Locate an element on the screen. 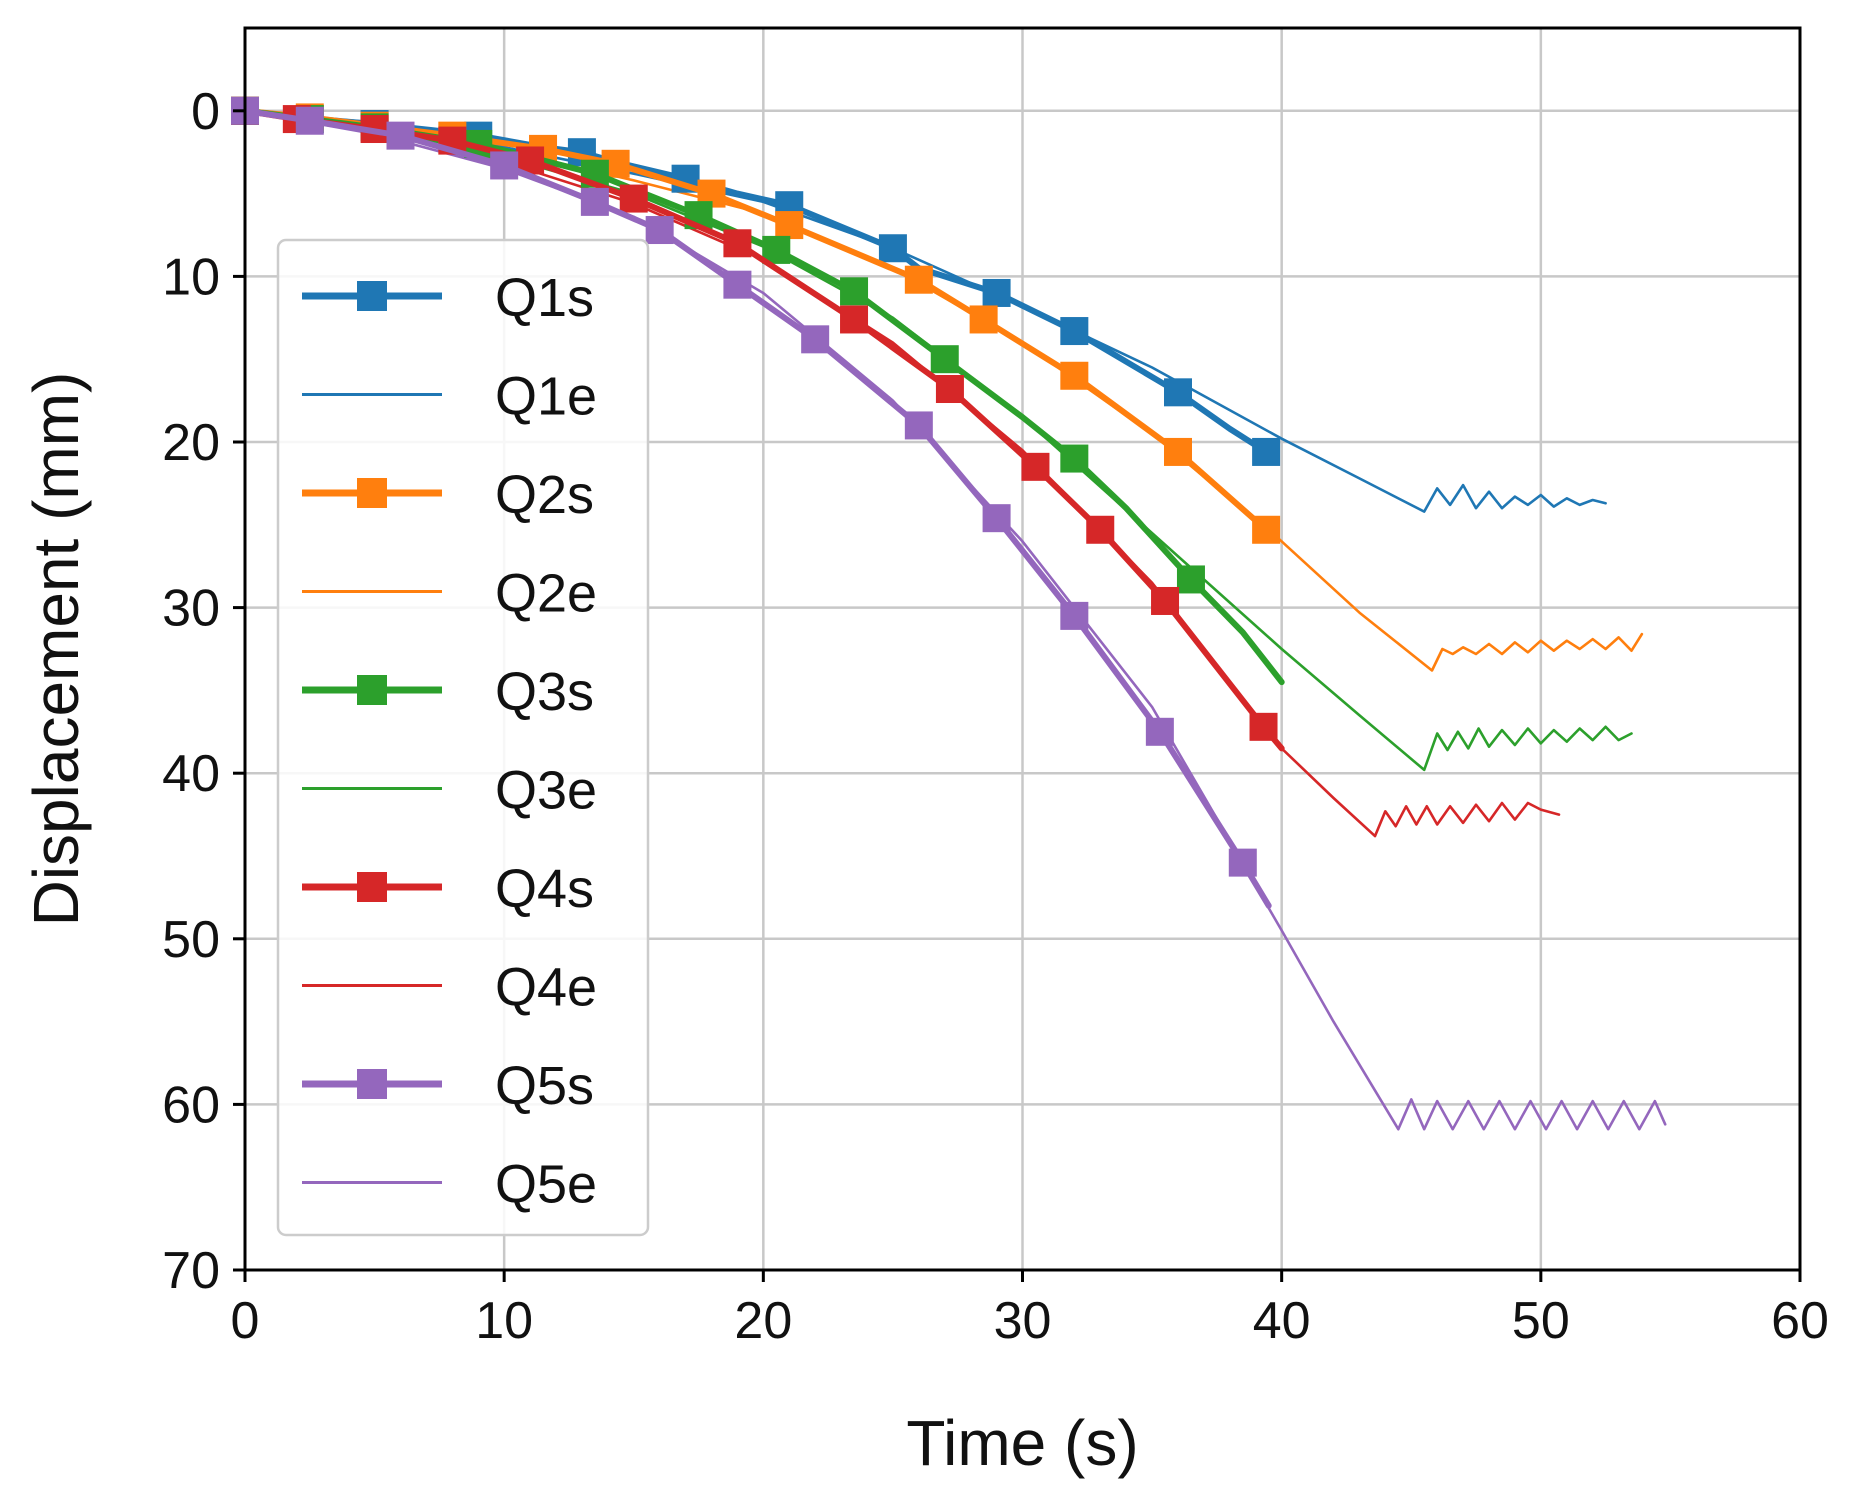  legend-label-q4e: Q4e is located at coordinates (546, 988).